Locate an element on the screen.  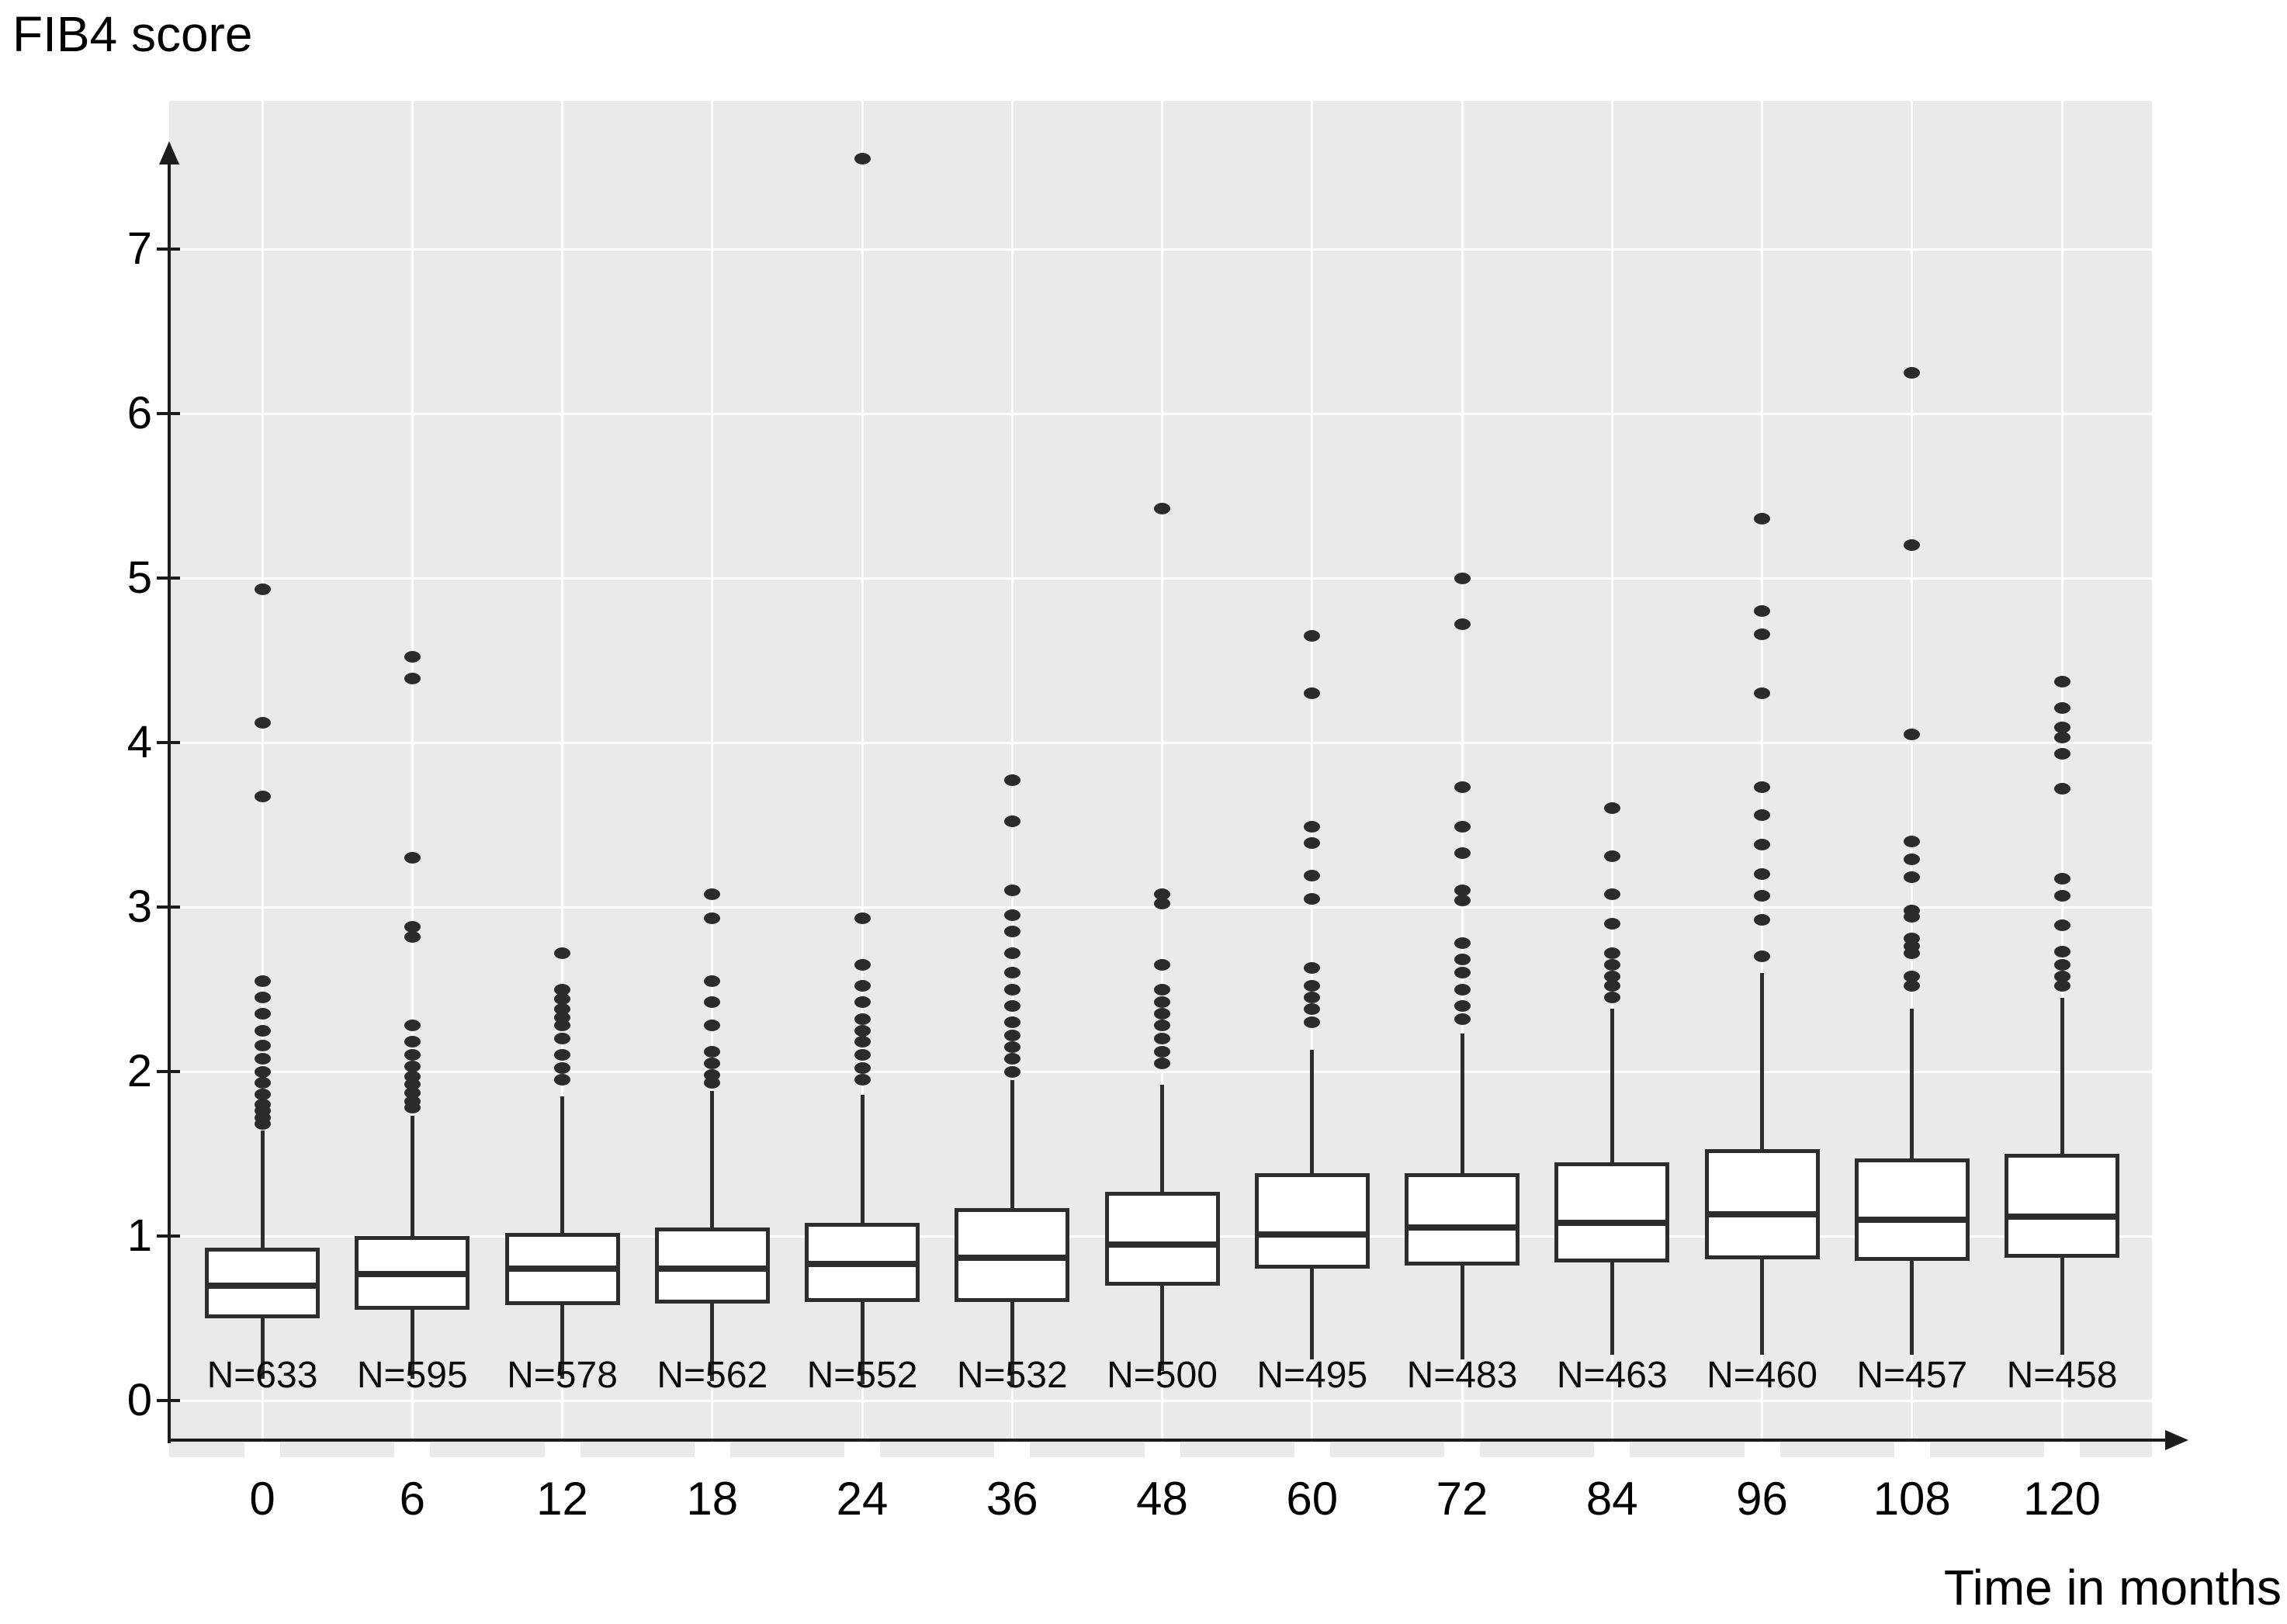
n-count-label: N=463 is located at coordinates (1612, 1375).